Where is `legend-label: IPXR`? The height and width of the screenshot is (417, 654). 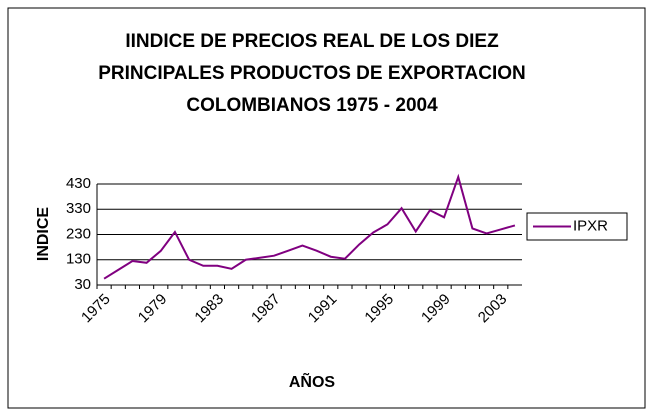
legend-label: IPXR is located at coordinates (590, 225).